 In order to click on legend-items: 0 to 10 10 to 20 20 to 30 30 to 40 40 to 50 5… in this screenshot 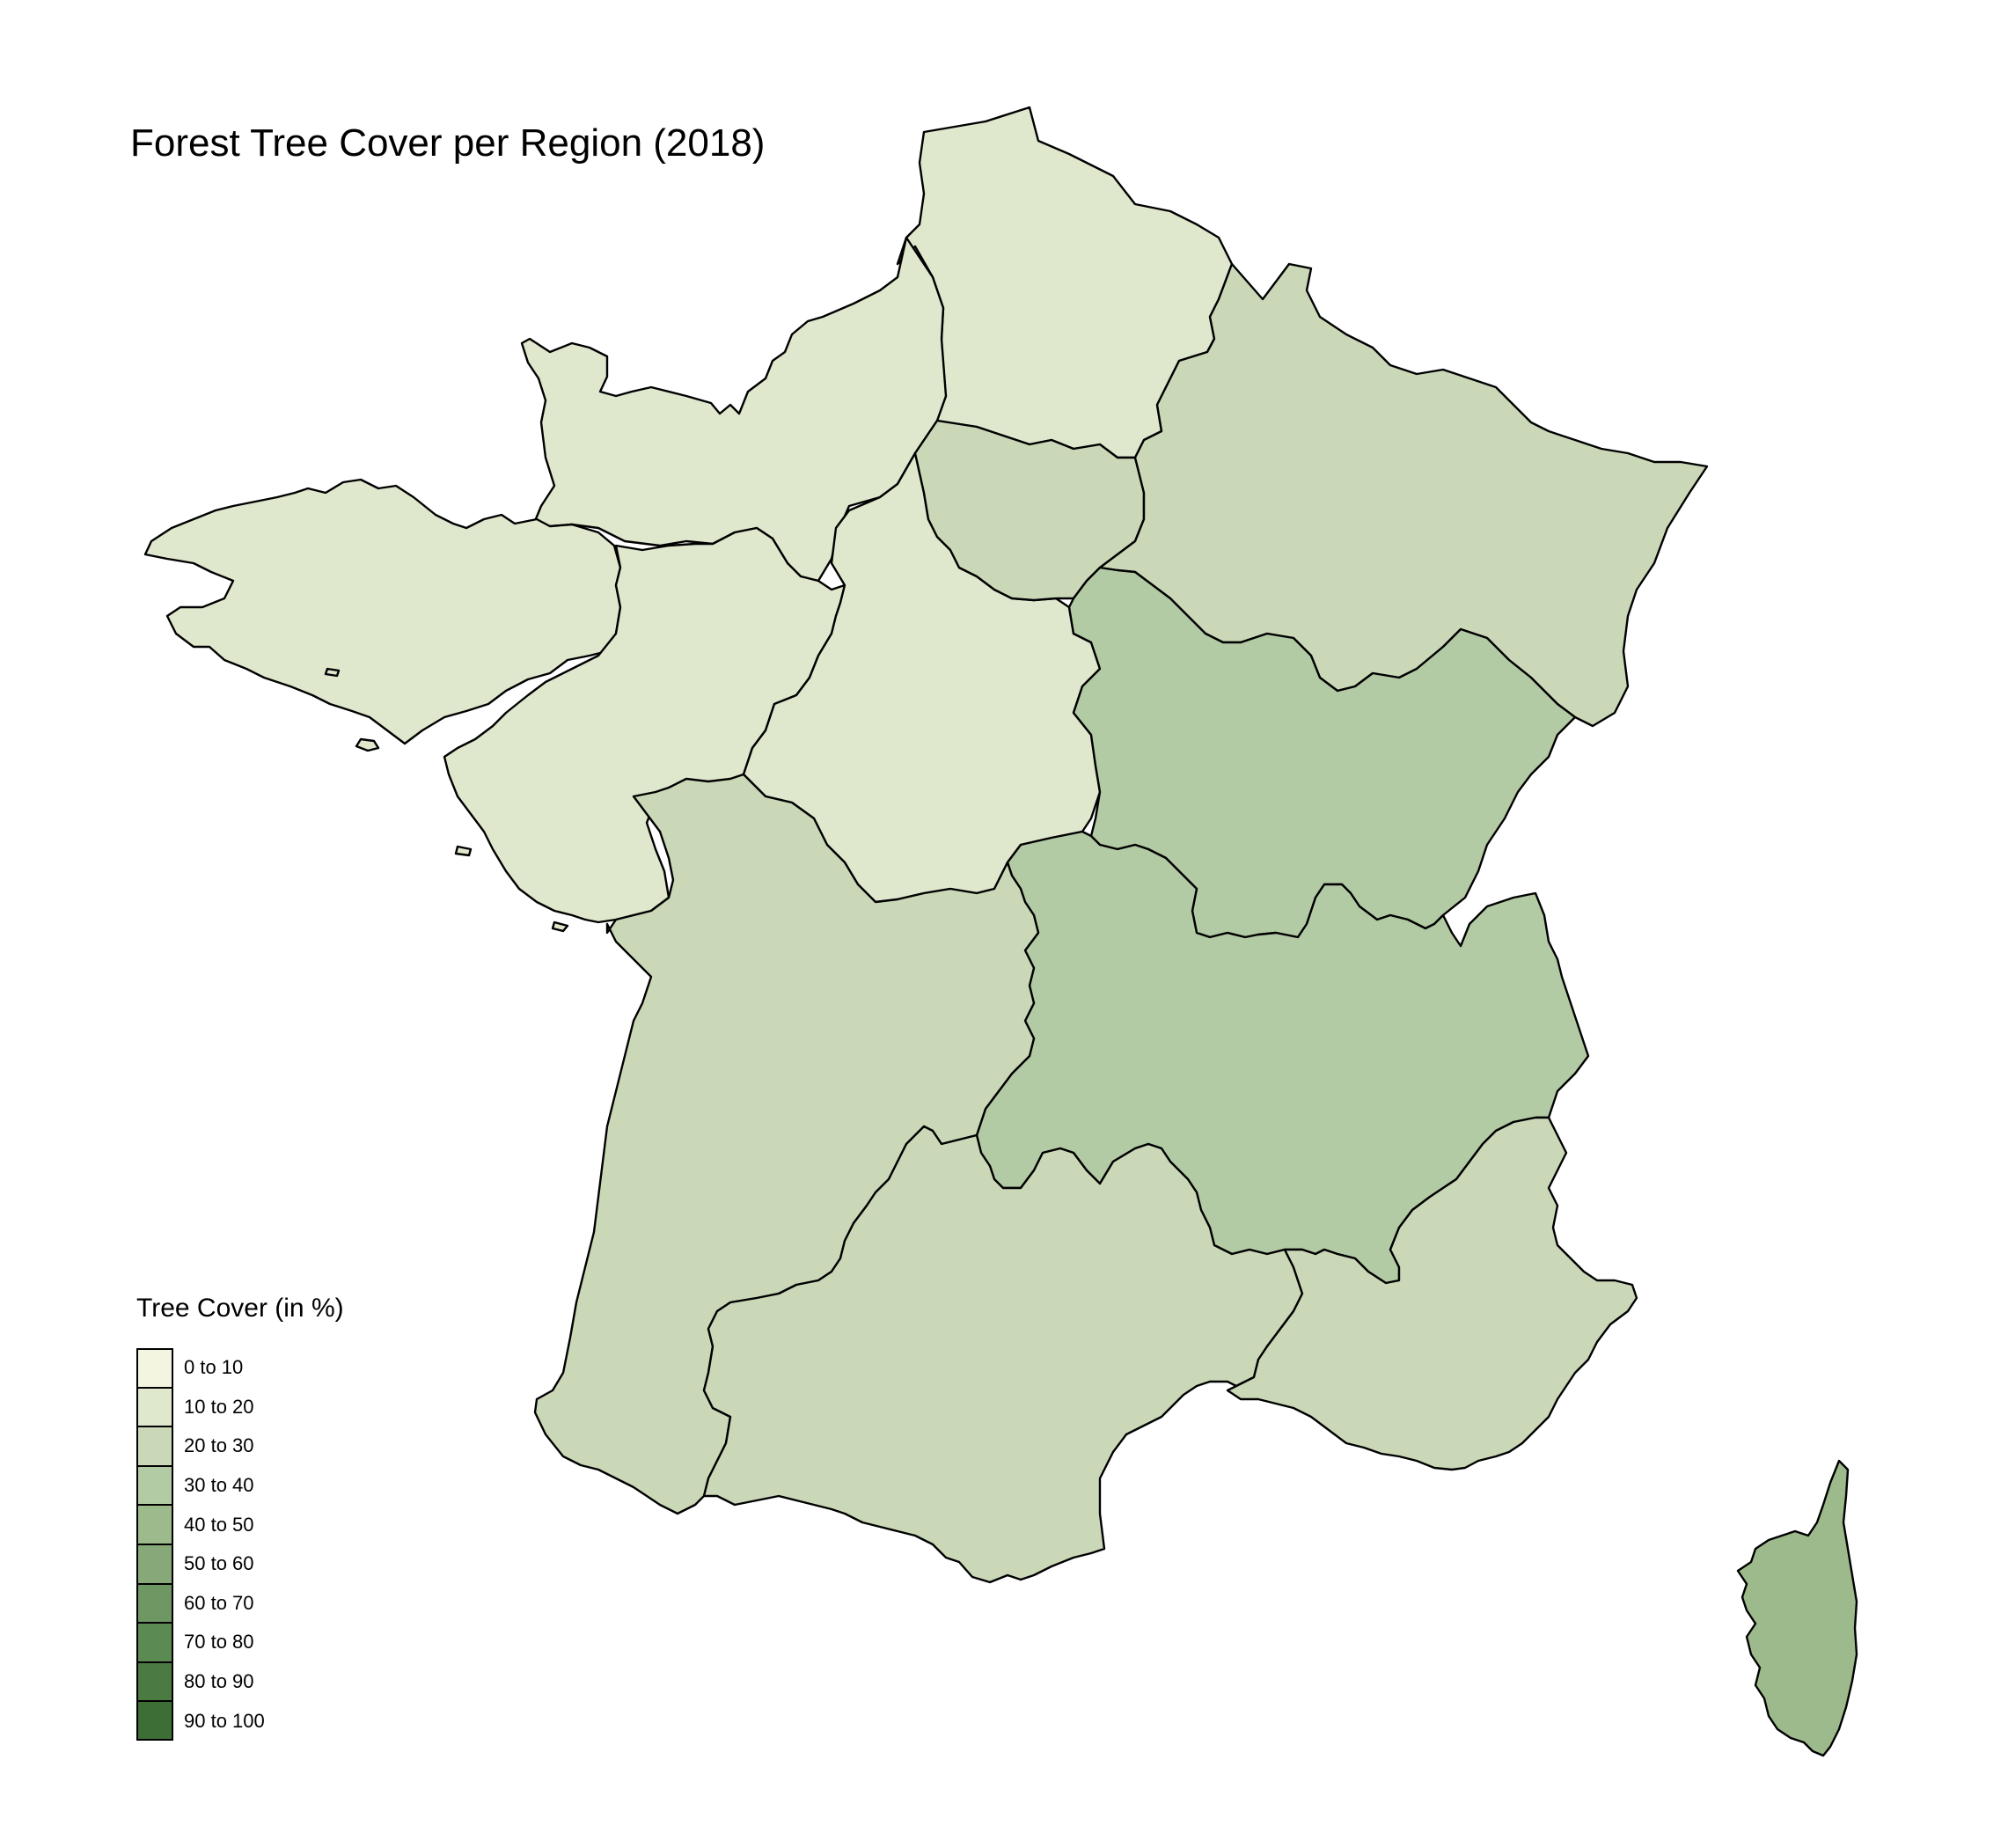, I will do `click(240, 1545)`.